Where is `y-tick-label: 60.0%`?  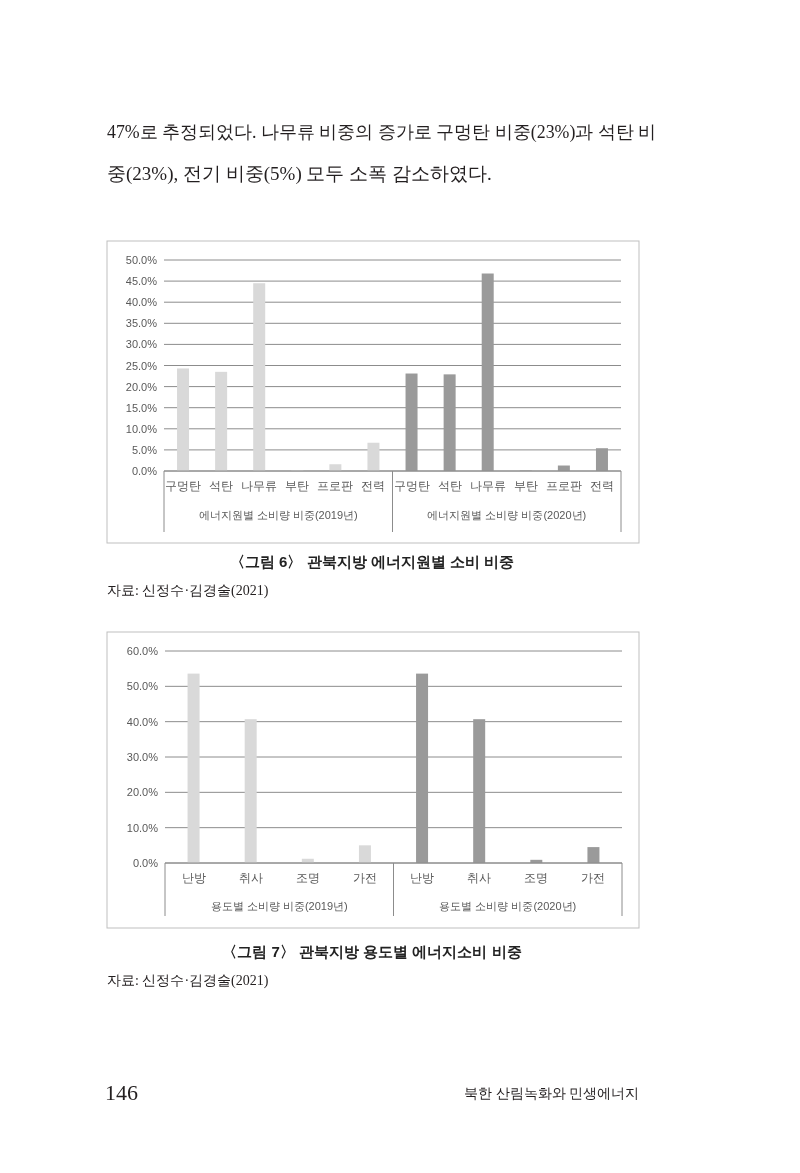
y-tick-label: 60.0% is located at coordinates (142, 651).